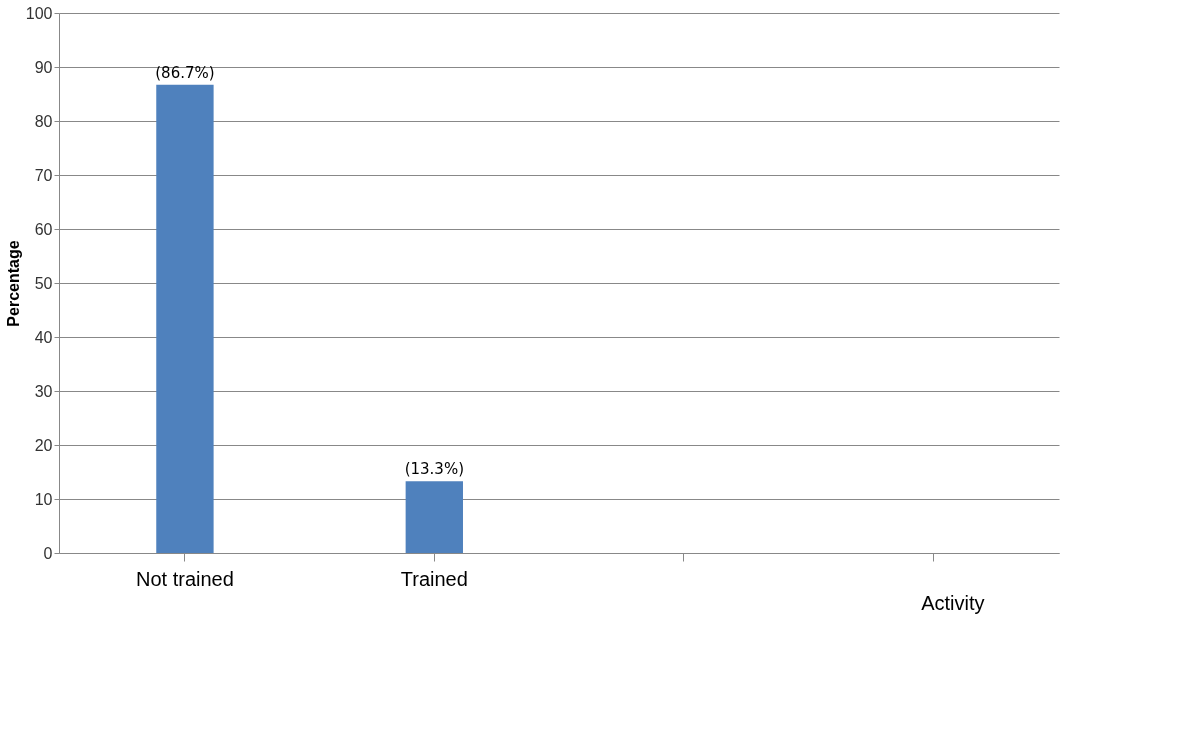  What do you see at coordinates (43, 229) in the screenshot?
I see `y-tick-label: 60` at bounding box center [43, 229].